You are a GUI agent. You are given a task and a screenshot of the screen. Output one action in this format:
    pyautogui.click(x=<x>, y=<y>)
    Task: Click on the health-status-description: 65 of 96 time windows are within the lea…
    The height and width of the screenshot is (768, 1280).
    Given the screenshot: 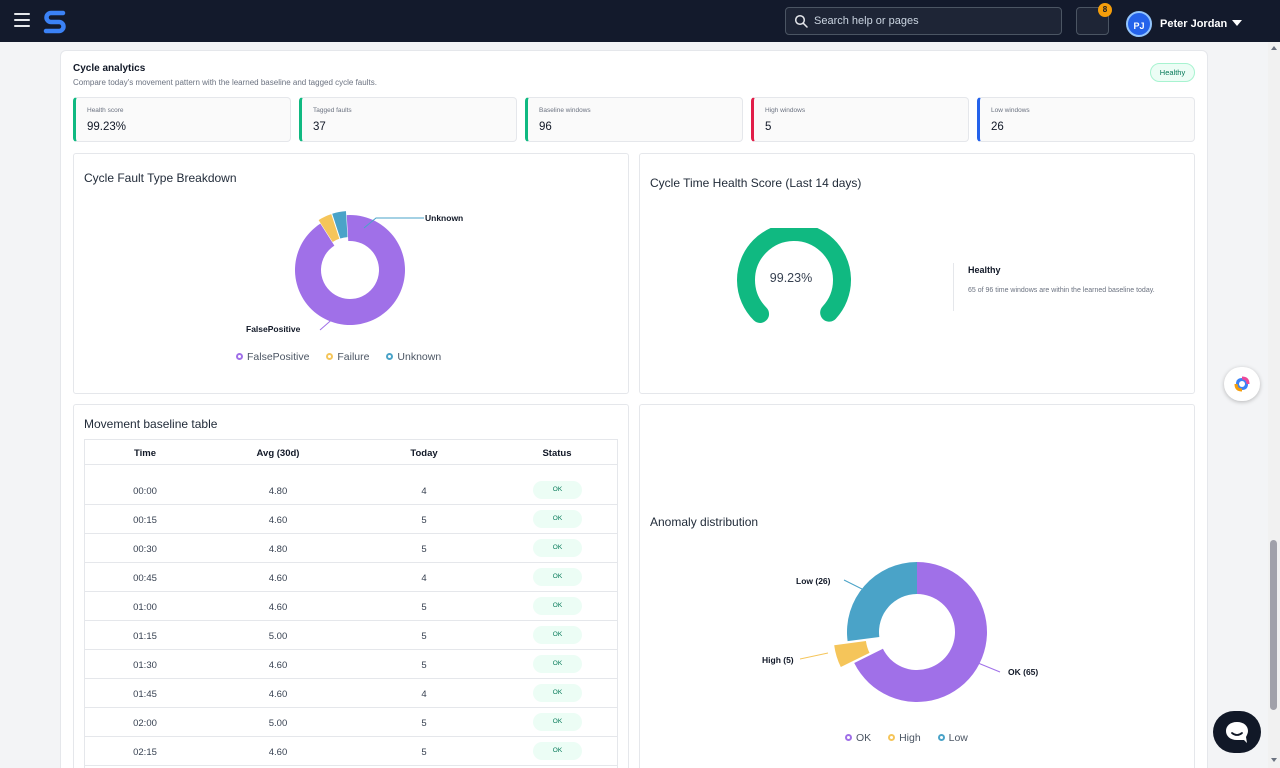 What is the action you would take?
    pyautogui.click(x=1061, y=290)
    